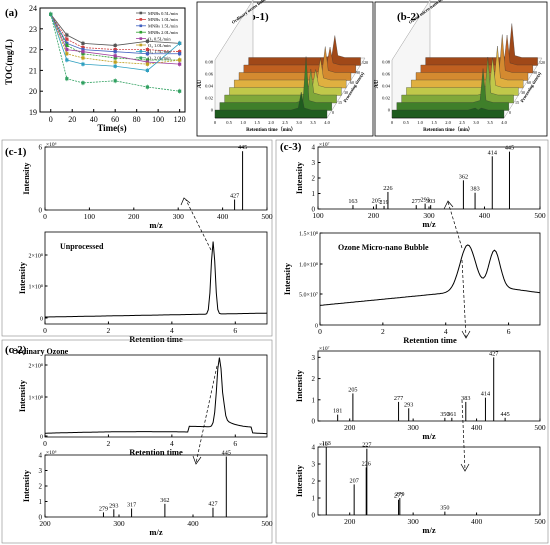 The height and width of the screenshot is (545, 550). I want to click on ms-xtick-label: 300, so click(119, 523).